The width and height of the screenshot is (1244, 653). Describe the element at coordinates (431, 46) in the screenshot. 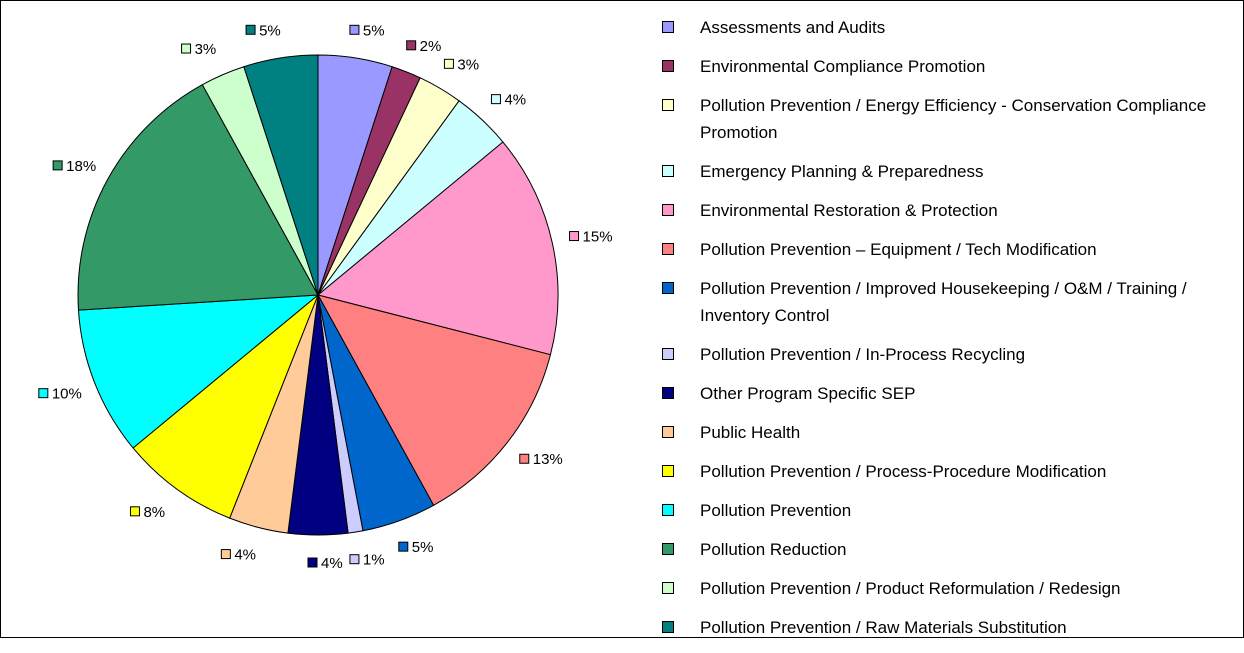

I see `data-label-text: 2%` at that location.